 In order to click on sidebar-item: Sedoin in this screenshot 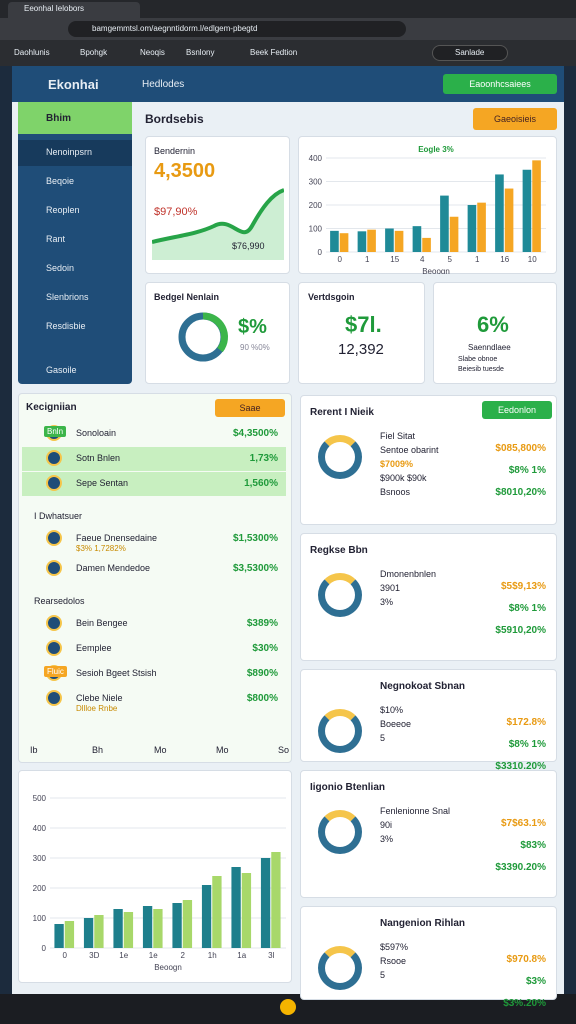, I will do `click(60, 268)`.